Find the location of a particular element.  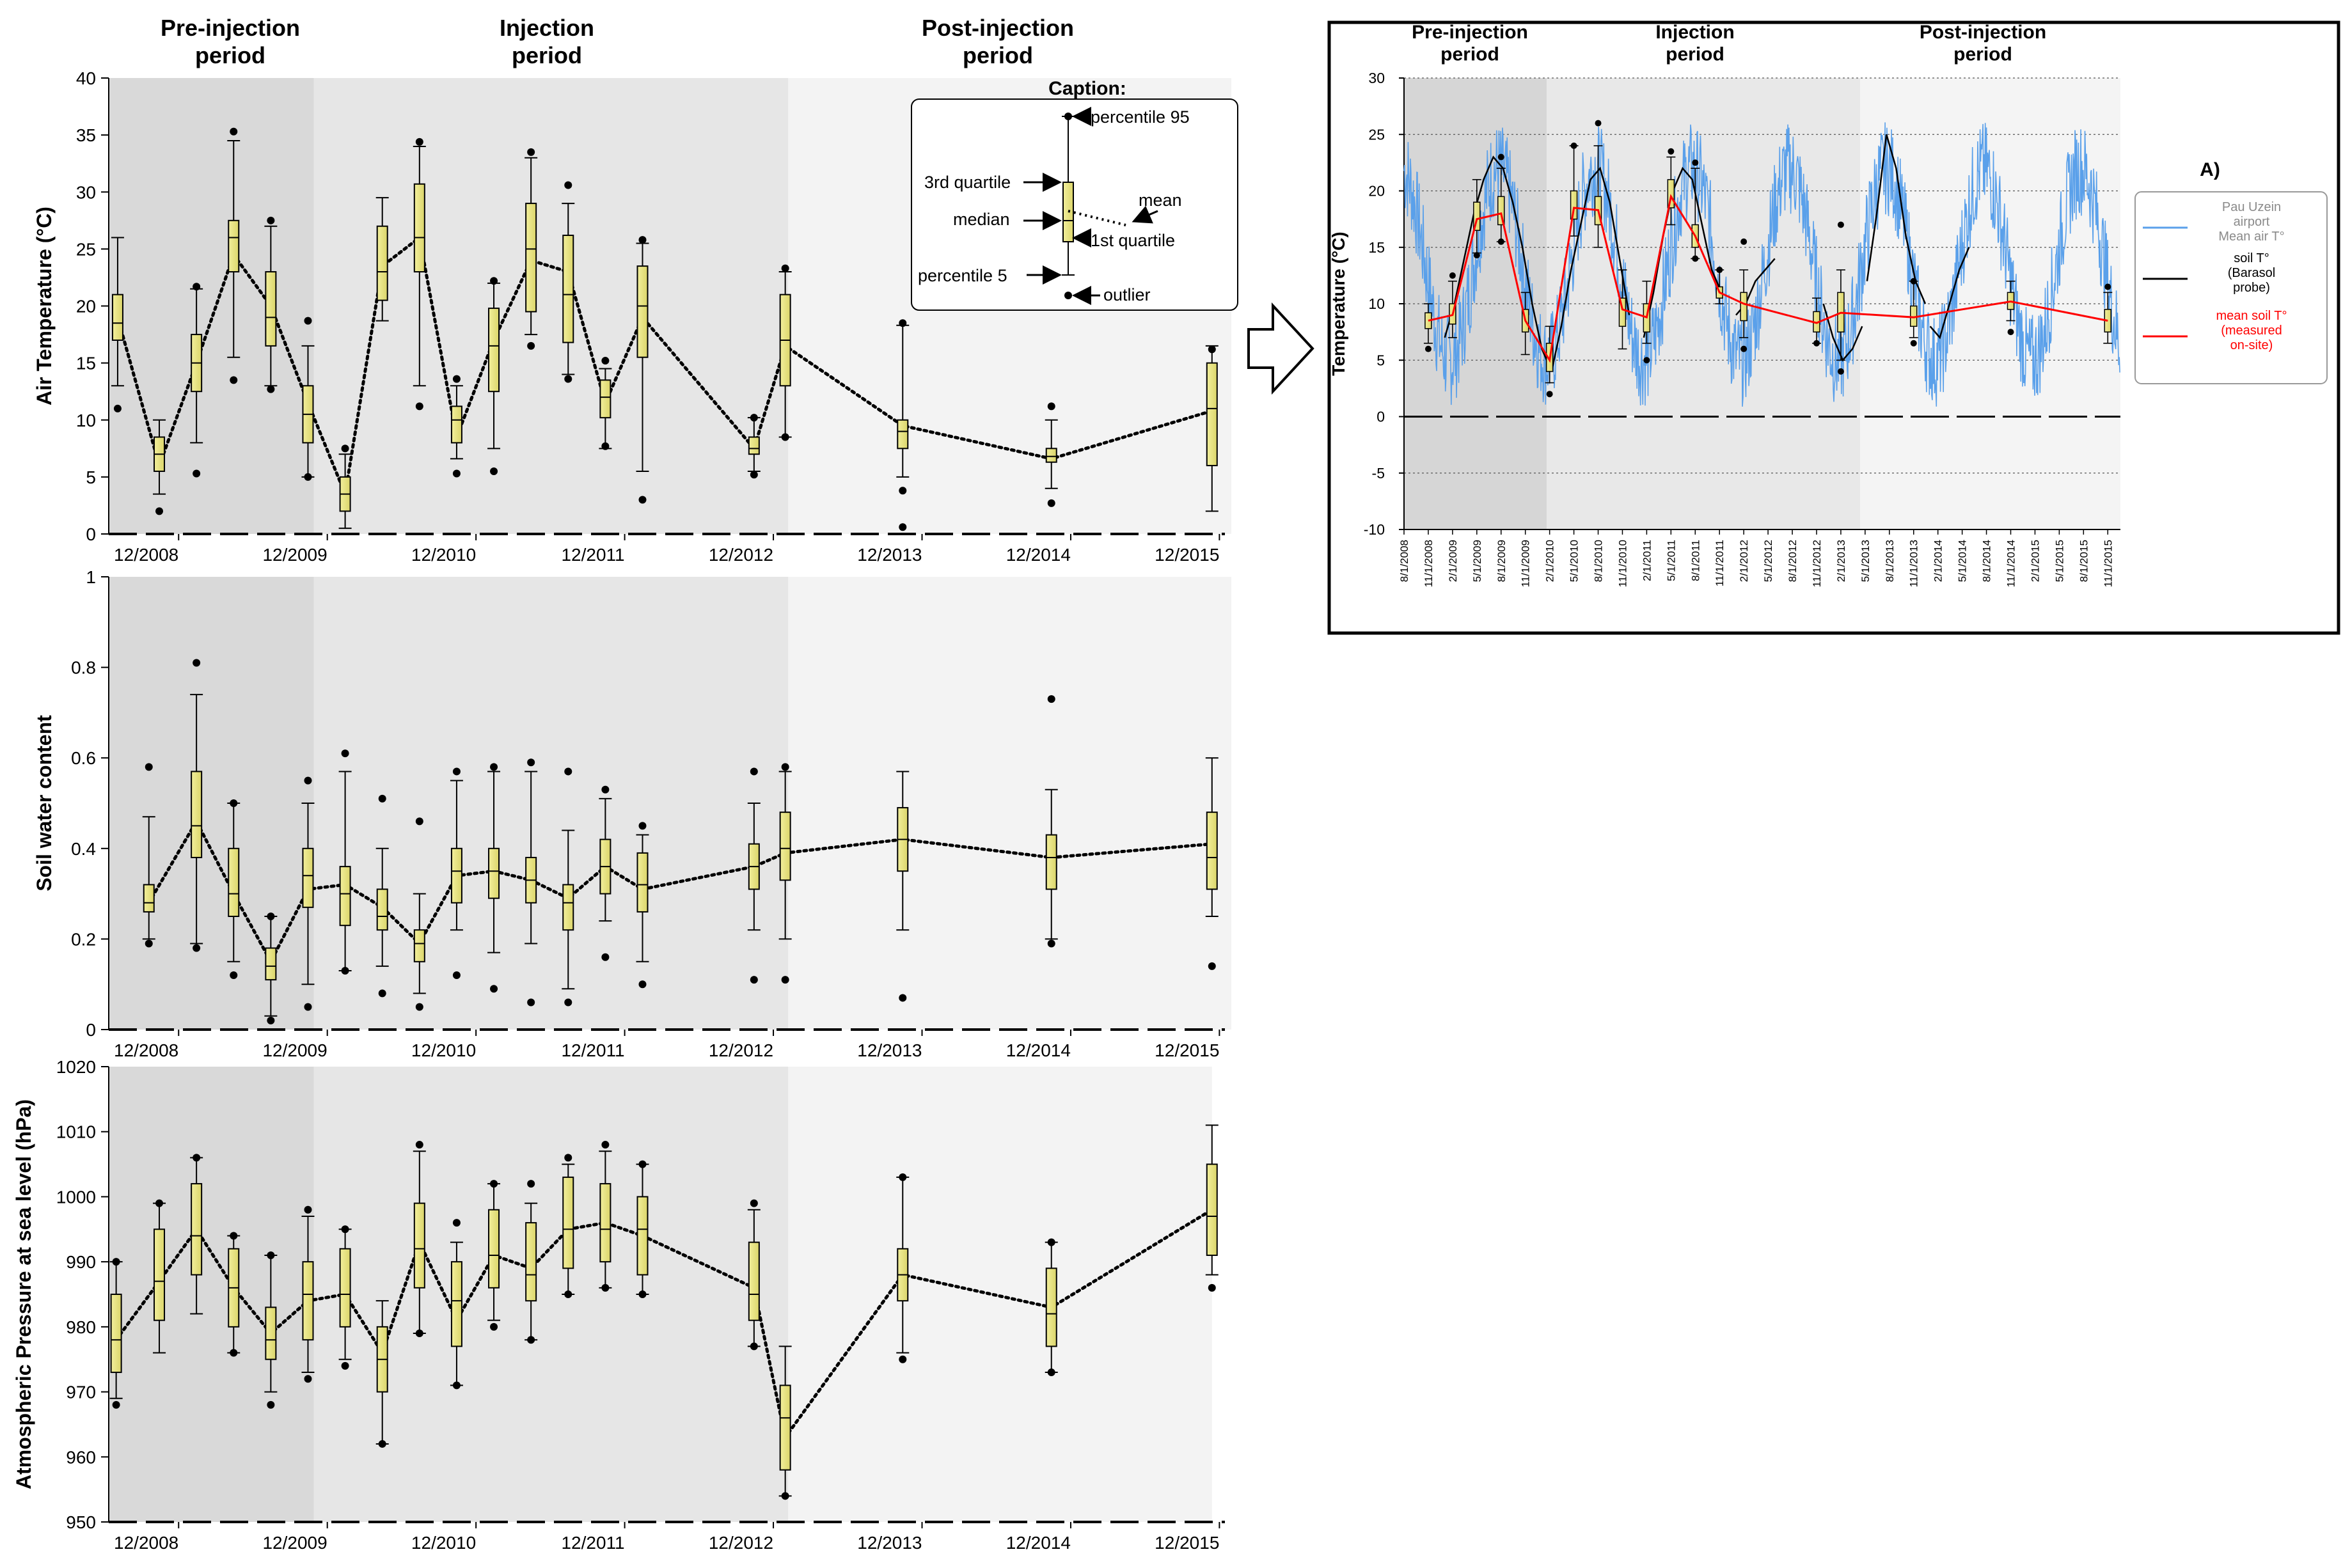

caption-arrow is located at coordinates (1145, 214).